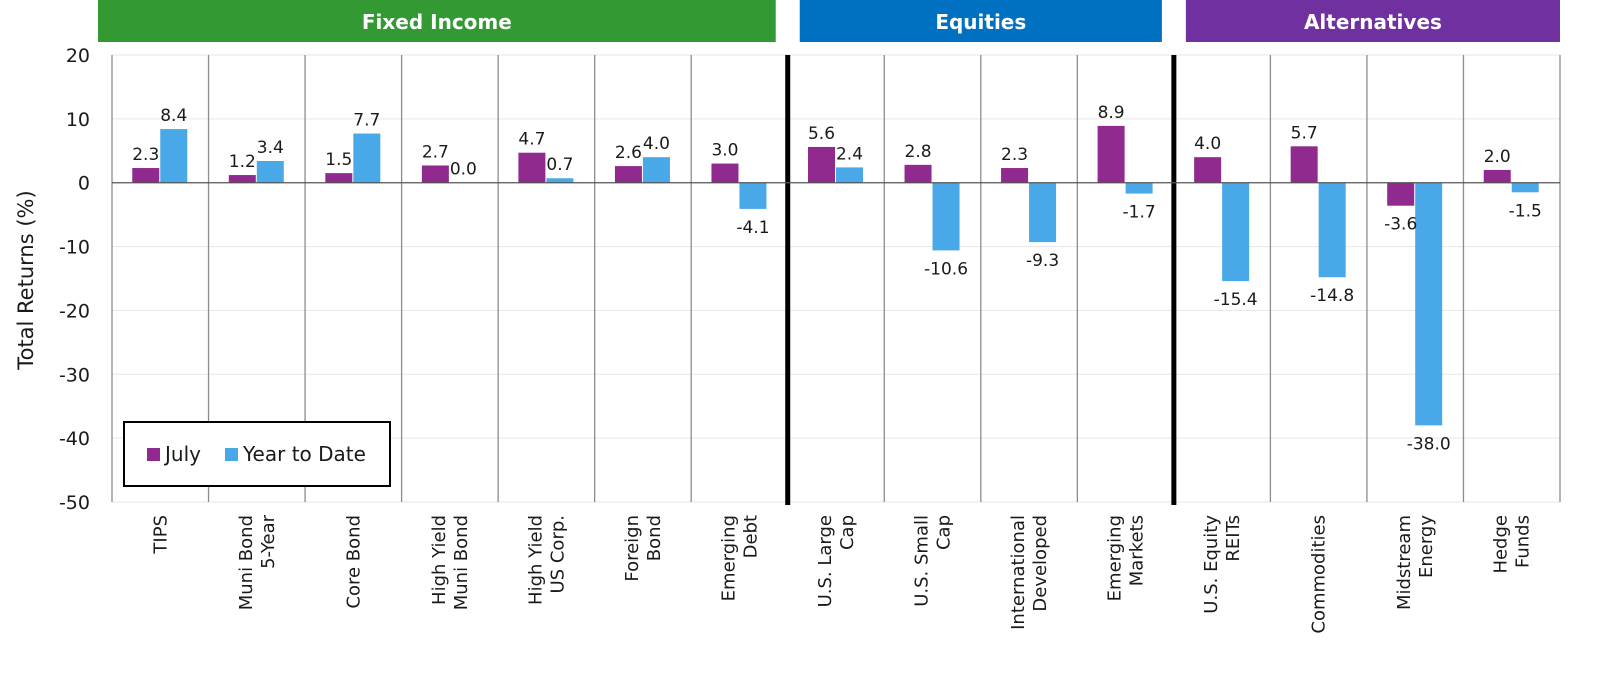 This screenshot has width=1608, height=674. What do you see at coordinates (173, 116) in the screenshot?
I see `data-label: 8.4` at bounding box center [173, 116].